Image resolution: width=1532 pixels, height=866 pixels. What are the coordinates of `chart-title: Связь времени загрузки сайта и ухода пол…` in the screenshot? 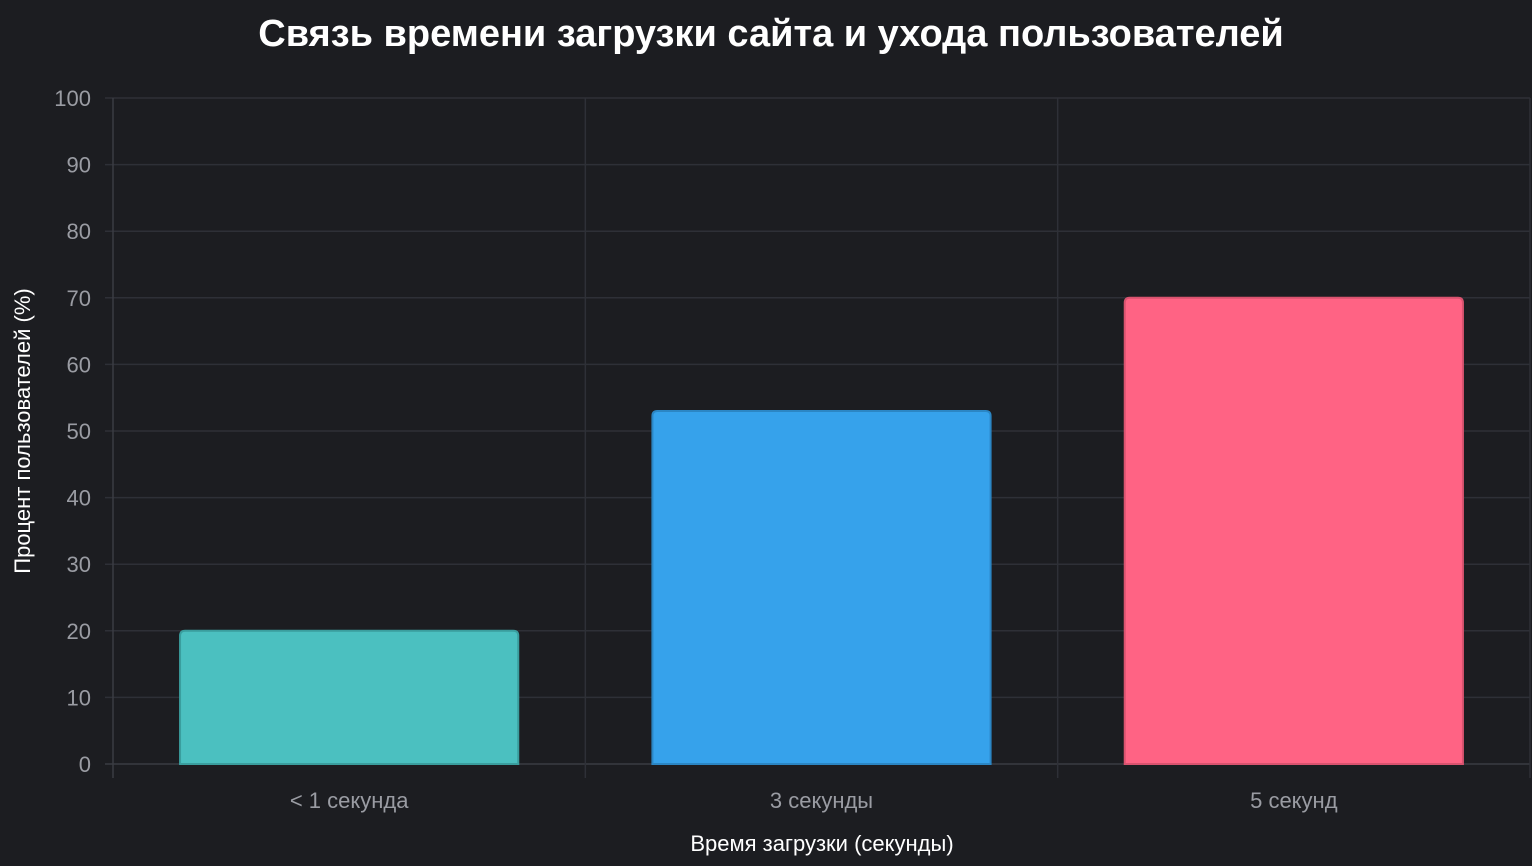 It's located at (770, 34).